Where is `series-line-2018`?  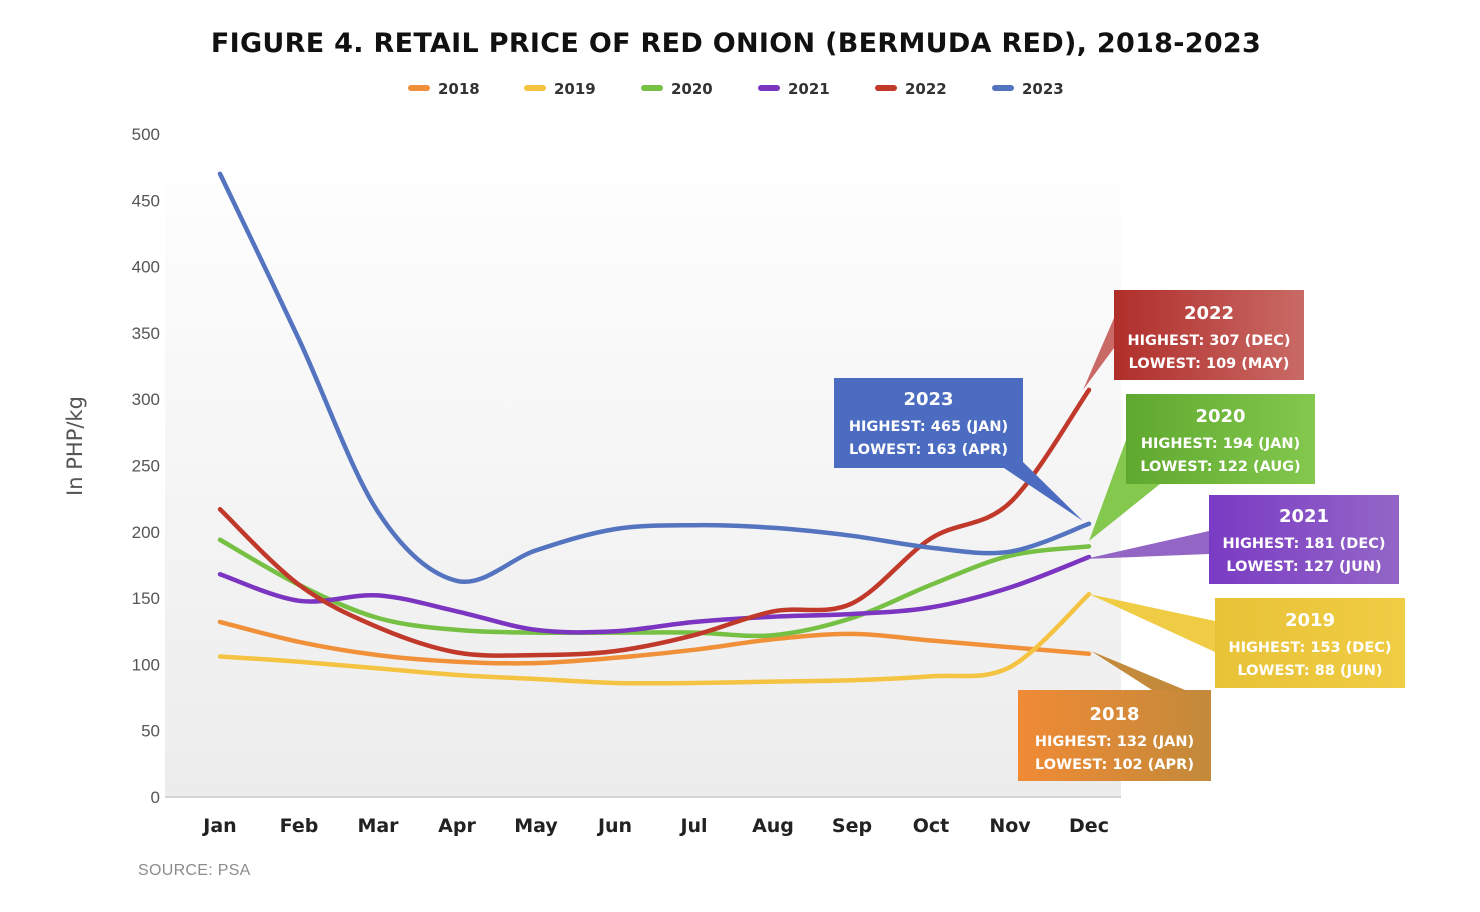 series-line-2018 is located at coordinates (654, 642).